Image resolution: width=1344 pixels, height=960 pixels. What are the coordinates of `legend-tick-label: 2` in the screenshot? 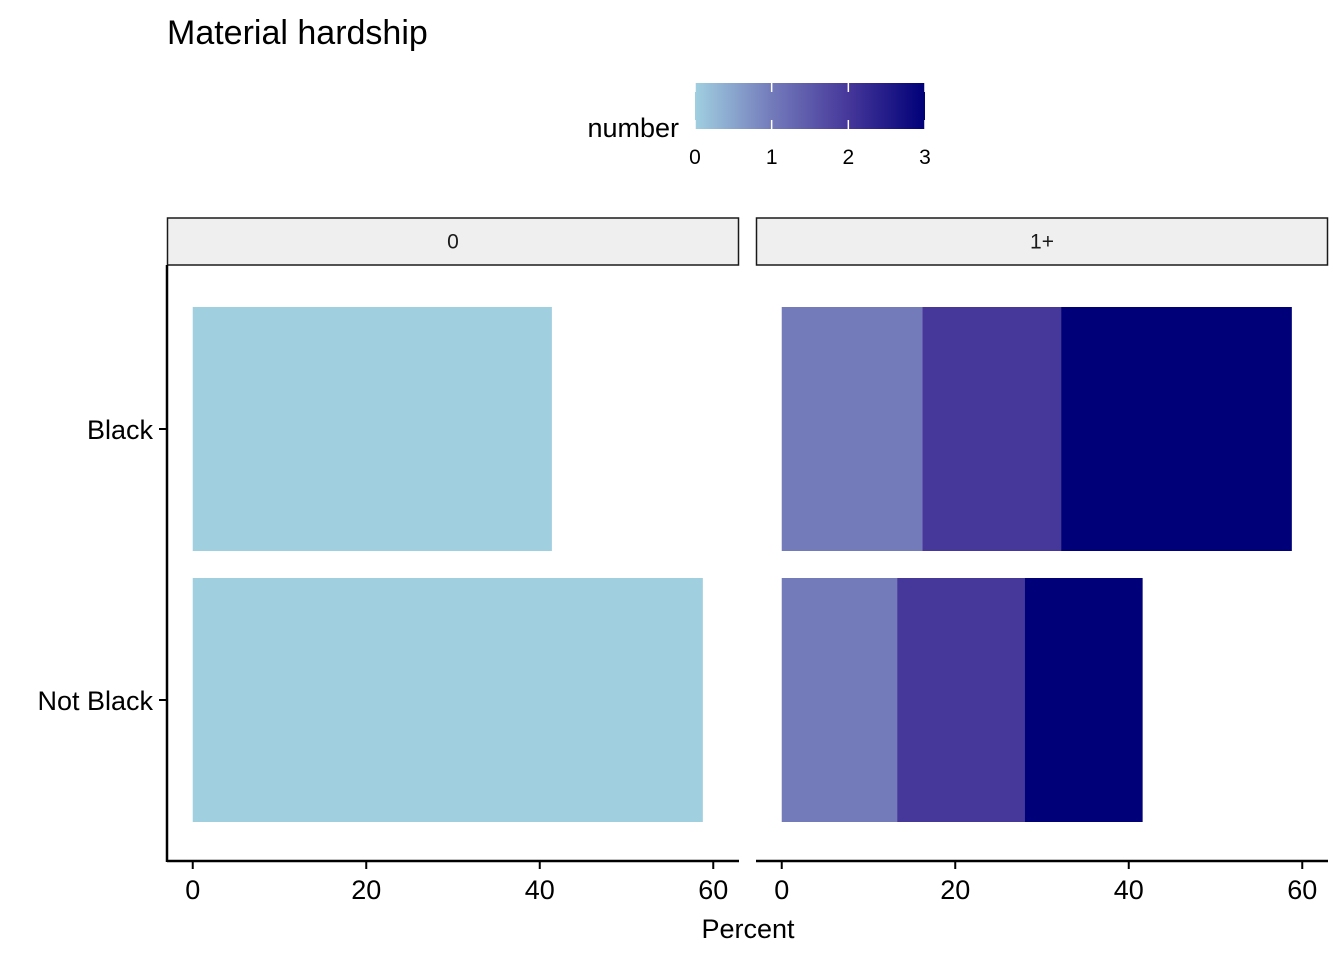 It's located at (848, 157).